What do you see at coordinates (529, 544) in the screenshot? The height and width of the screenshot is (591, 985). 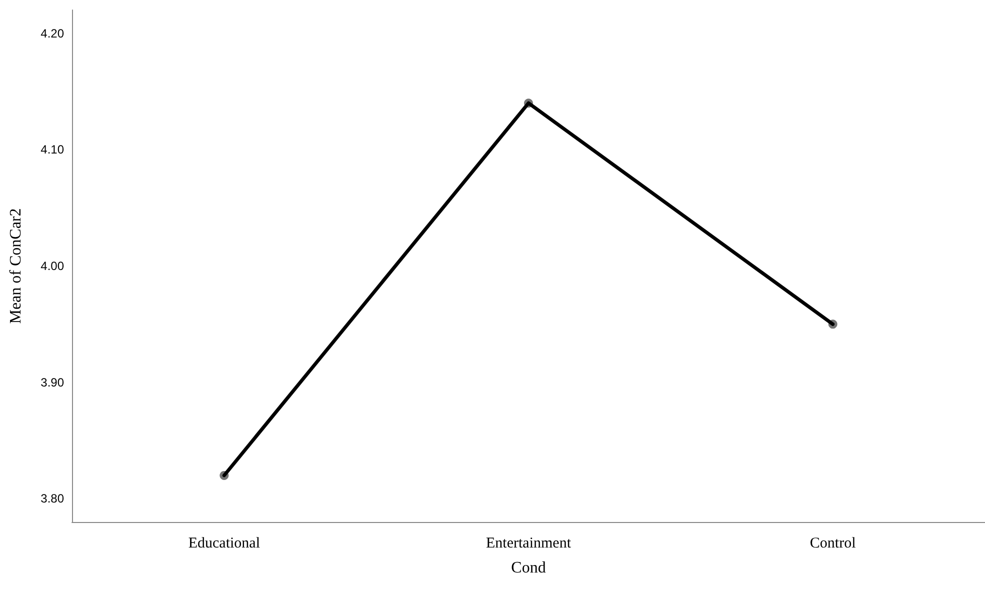 I see `x-tick-label: Entertainment` at bounding box center [529, 544].